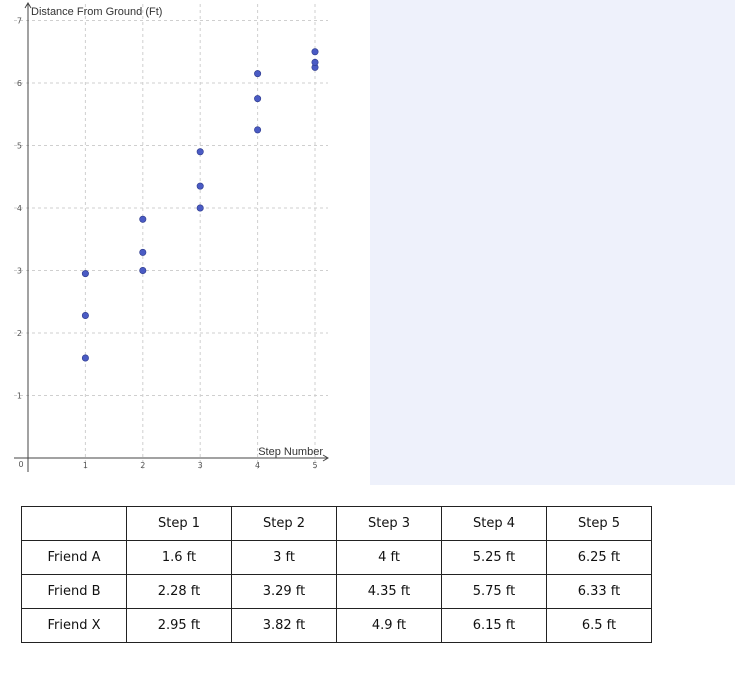  What do you see at coordinates (179, 591) in the screenshot?
I see `table-cell: 2.28 ft` at bounding box center [179, 591].